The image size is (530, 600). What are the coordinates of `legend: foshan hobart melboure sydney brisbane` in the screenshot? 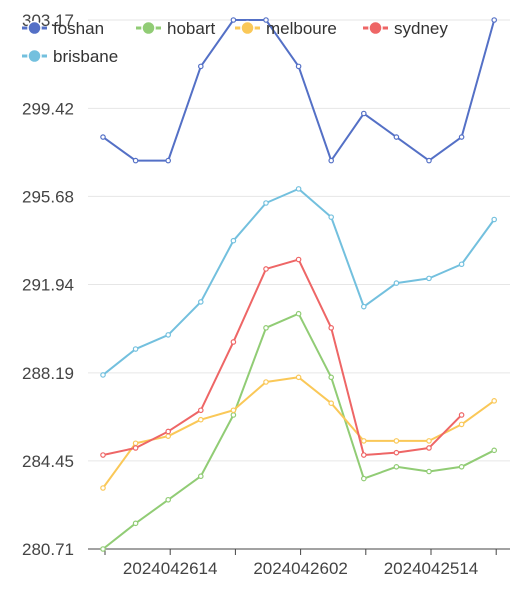 It's located at (235, 42).